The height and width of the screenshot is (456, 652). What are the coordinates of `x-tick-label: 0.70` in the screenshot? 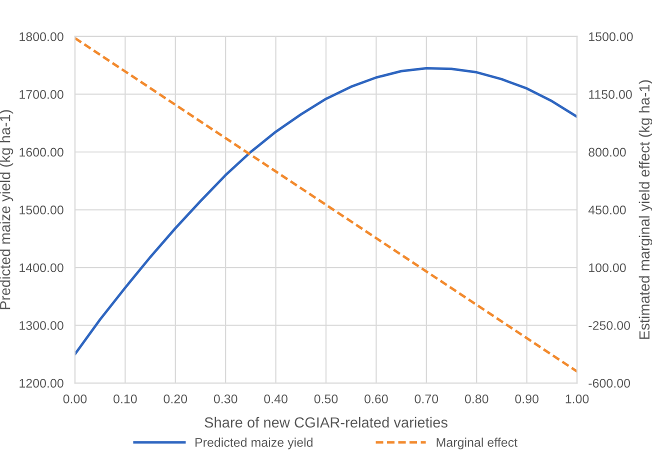 It's located at (426, 399).